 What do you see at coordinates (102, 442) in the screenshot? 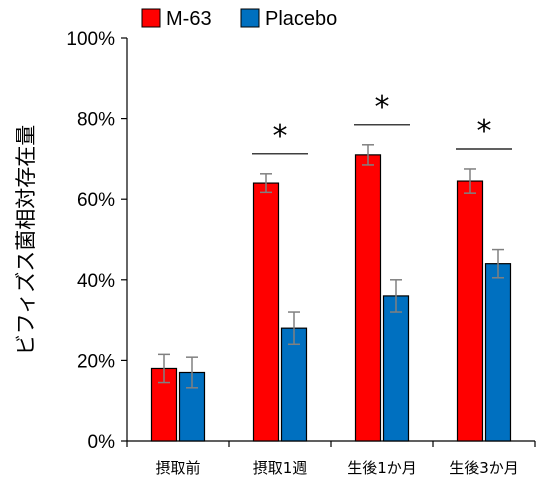
I see `y-tick-label: 0%` at bounding box center [102, 442].